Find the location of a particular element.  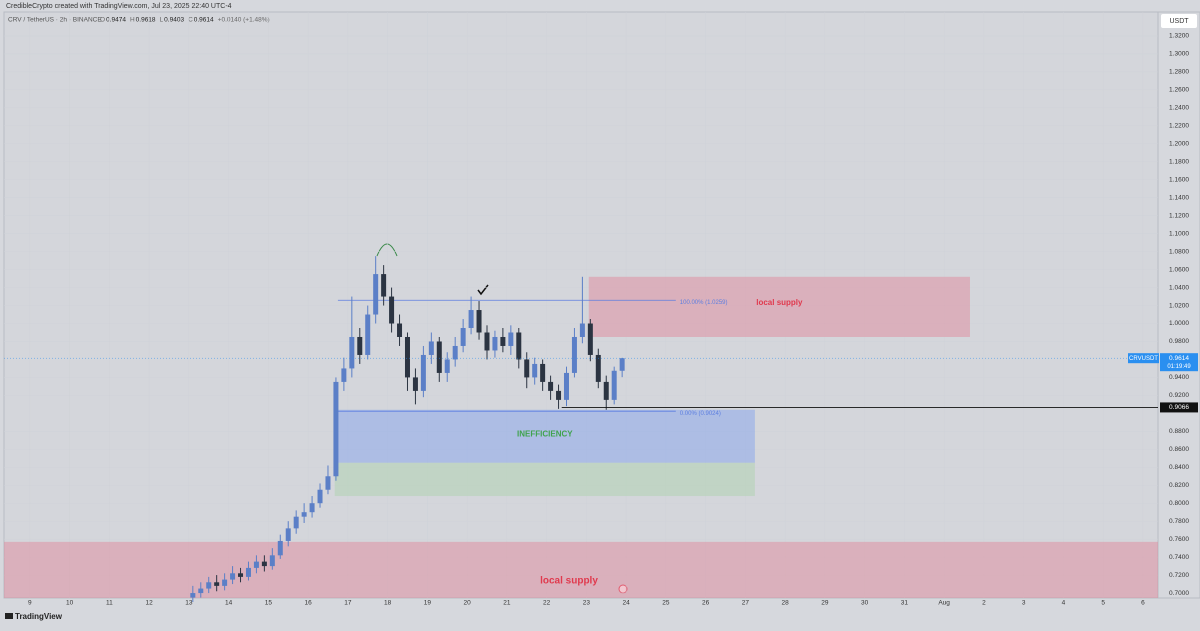

fib-label: 100.00% (1.0259) is located at coordinates (704, 303).